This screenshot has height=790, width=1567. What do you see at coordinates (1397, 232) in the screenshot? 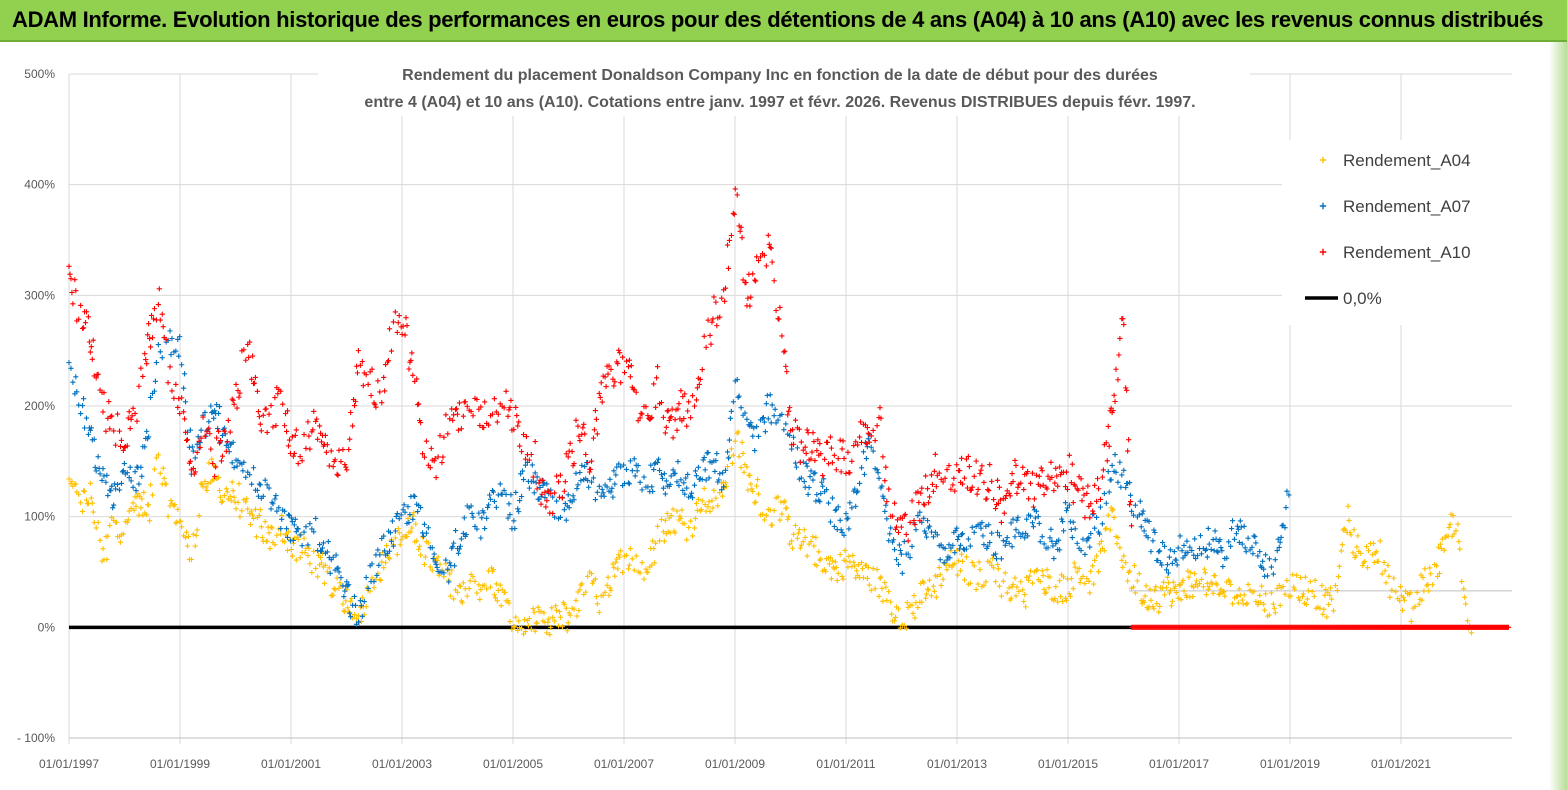
I see `legend-background` at bounding box center [1397, 232].